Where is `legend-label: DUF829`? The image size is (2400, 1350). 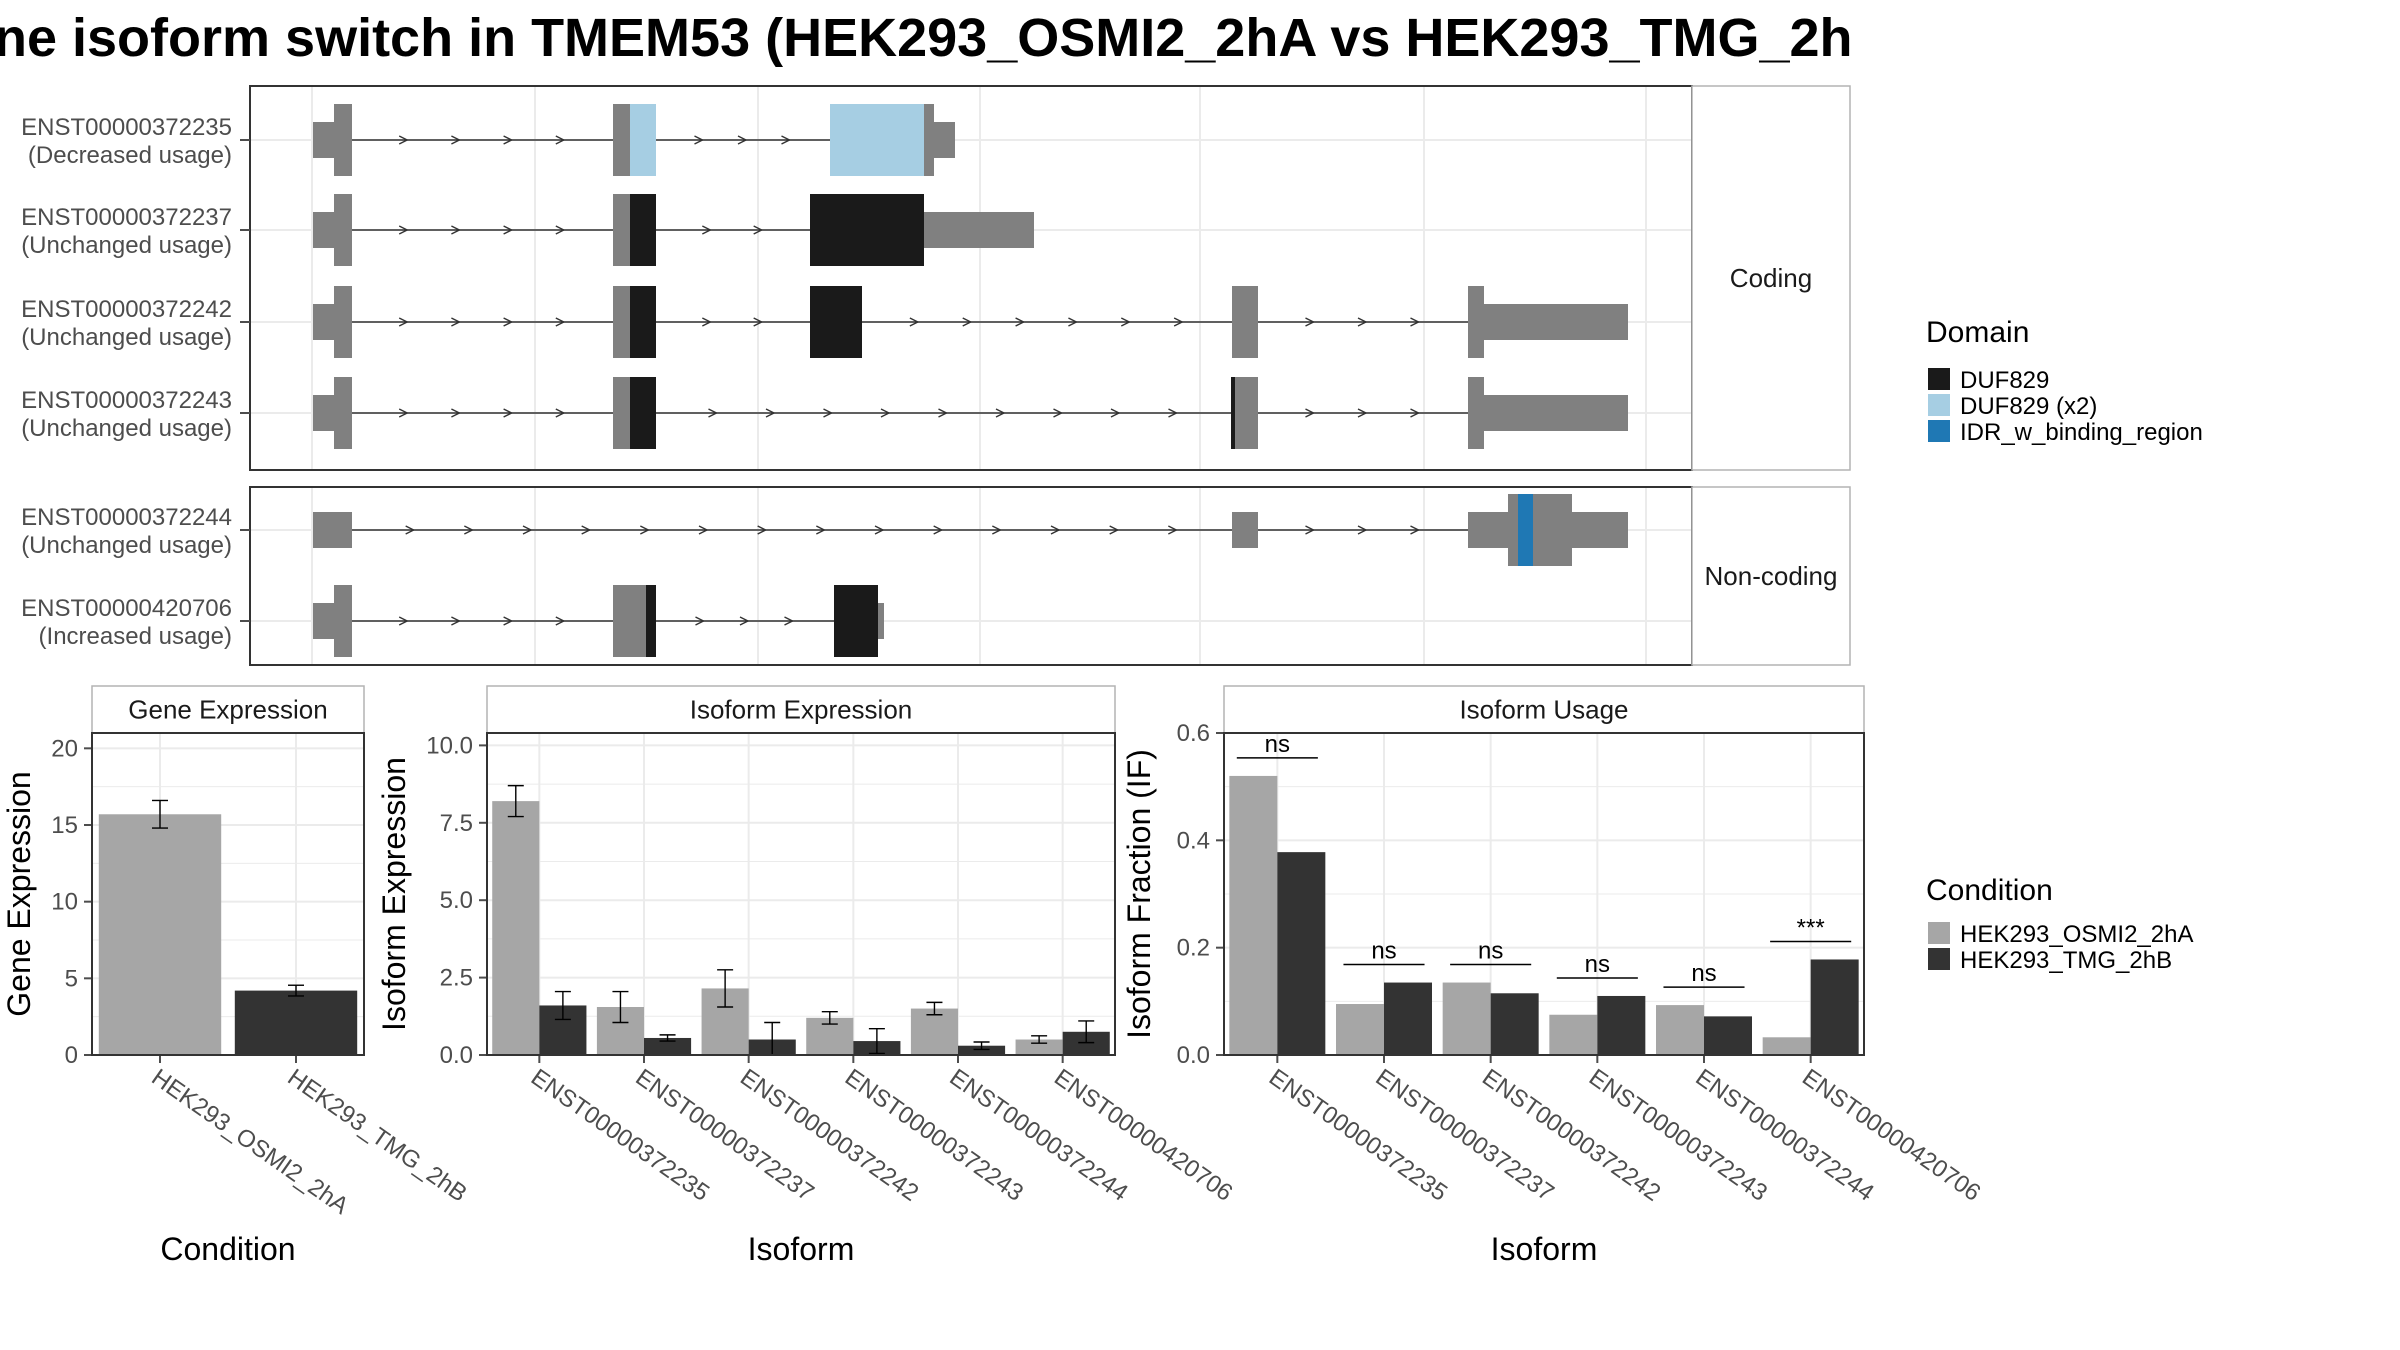
legend-label: DUF829 is located at coordinates (2004, 380).